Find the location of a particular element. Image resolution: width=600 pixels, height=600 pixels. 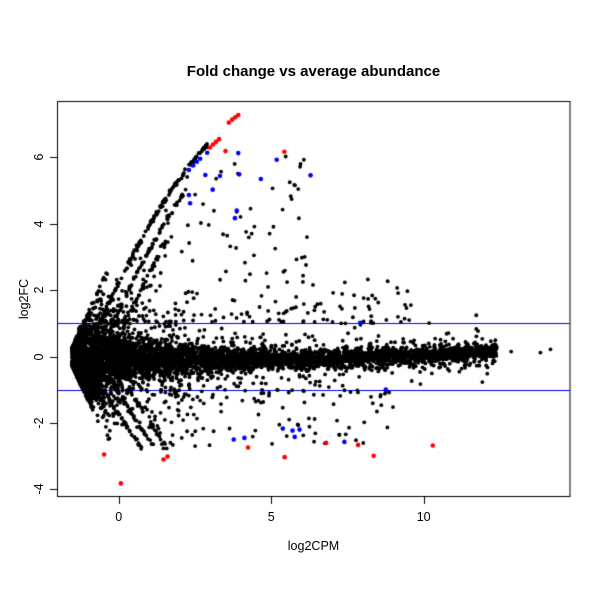

x-axis-label: log2CPM is located at coordinates (313, 546).